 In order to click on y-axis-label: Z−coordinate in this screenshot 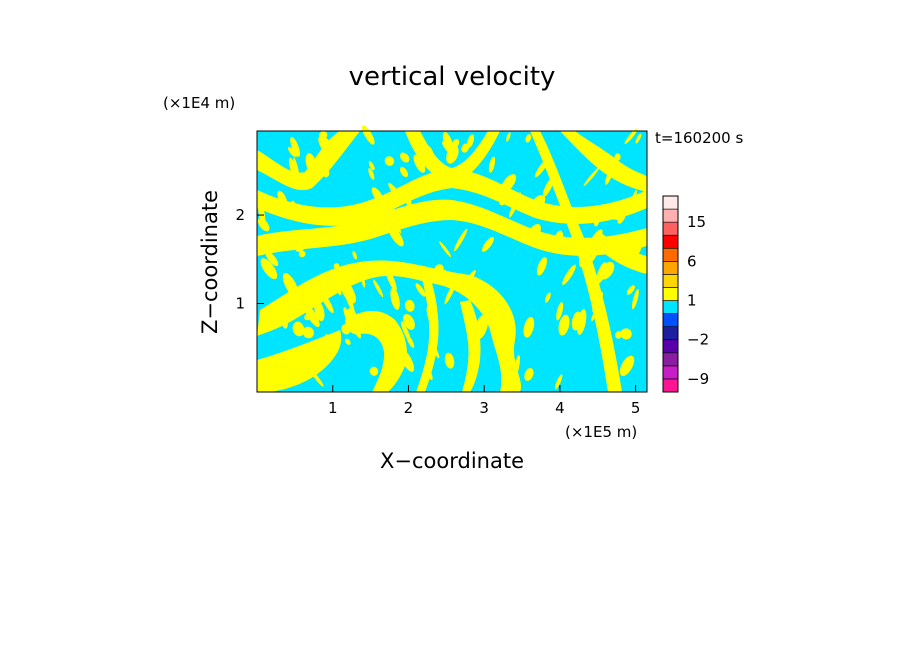, I will do `click(210, 262)`.